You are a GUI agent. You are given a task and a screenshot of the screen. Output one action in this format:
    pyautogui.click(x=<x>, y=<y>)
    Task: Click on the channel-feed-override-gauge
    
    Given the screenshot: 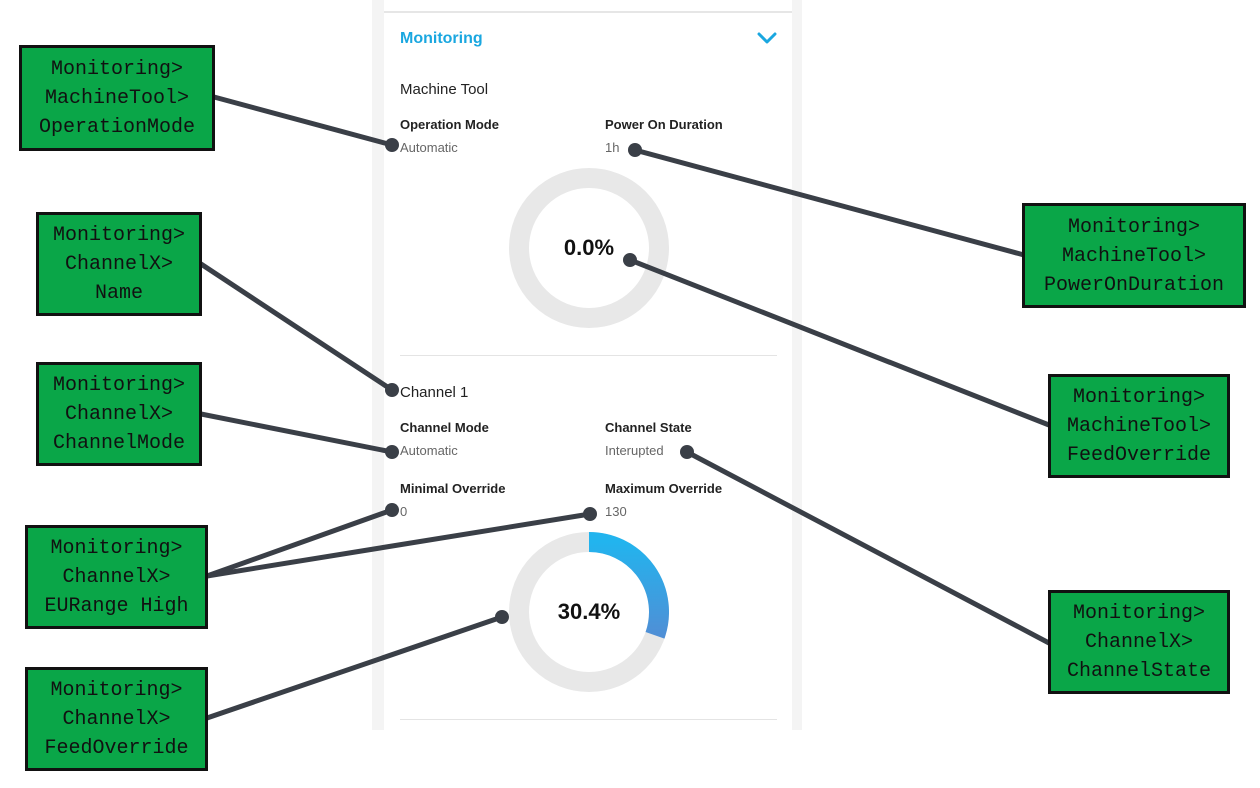 What is the action you would take?
    pyautogui.click(x=589, y=612)
    